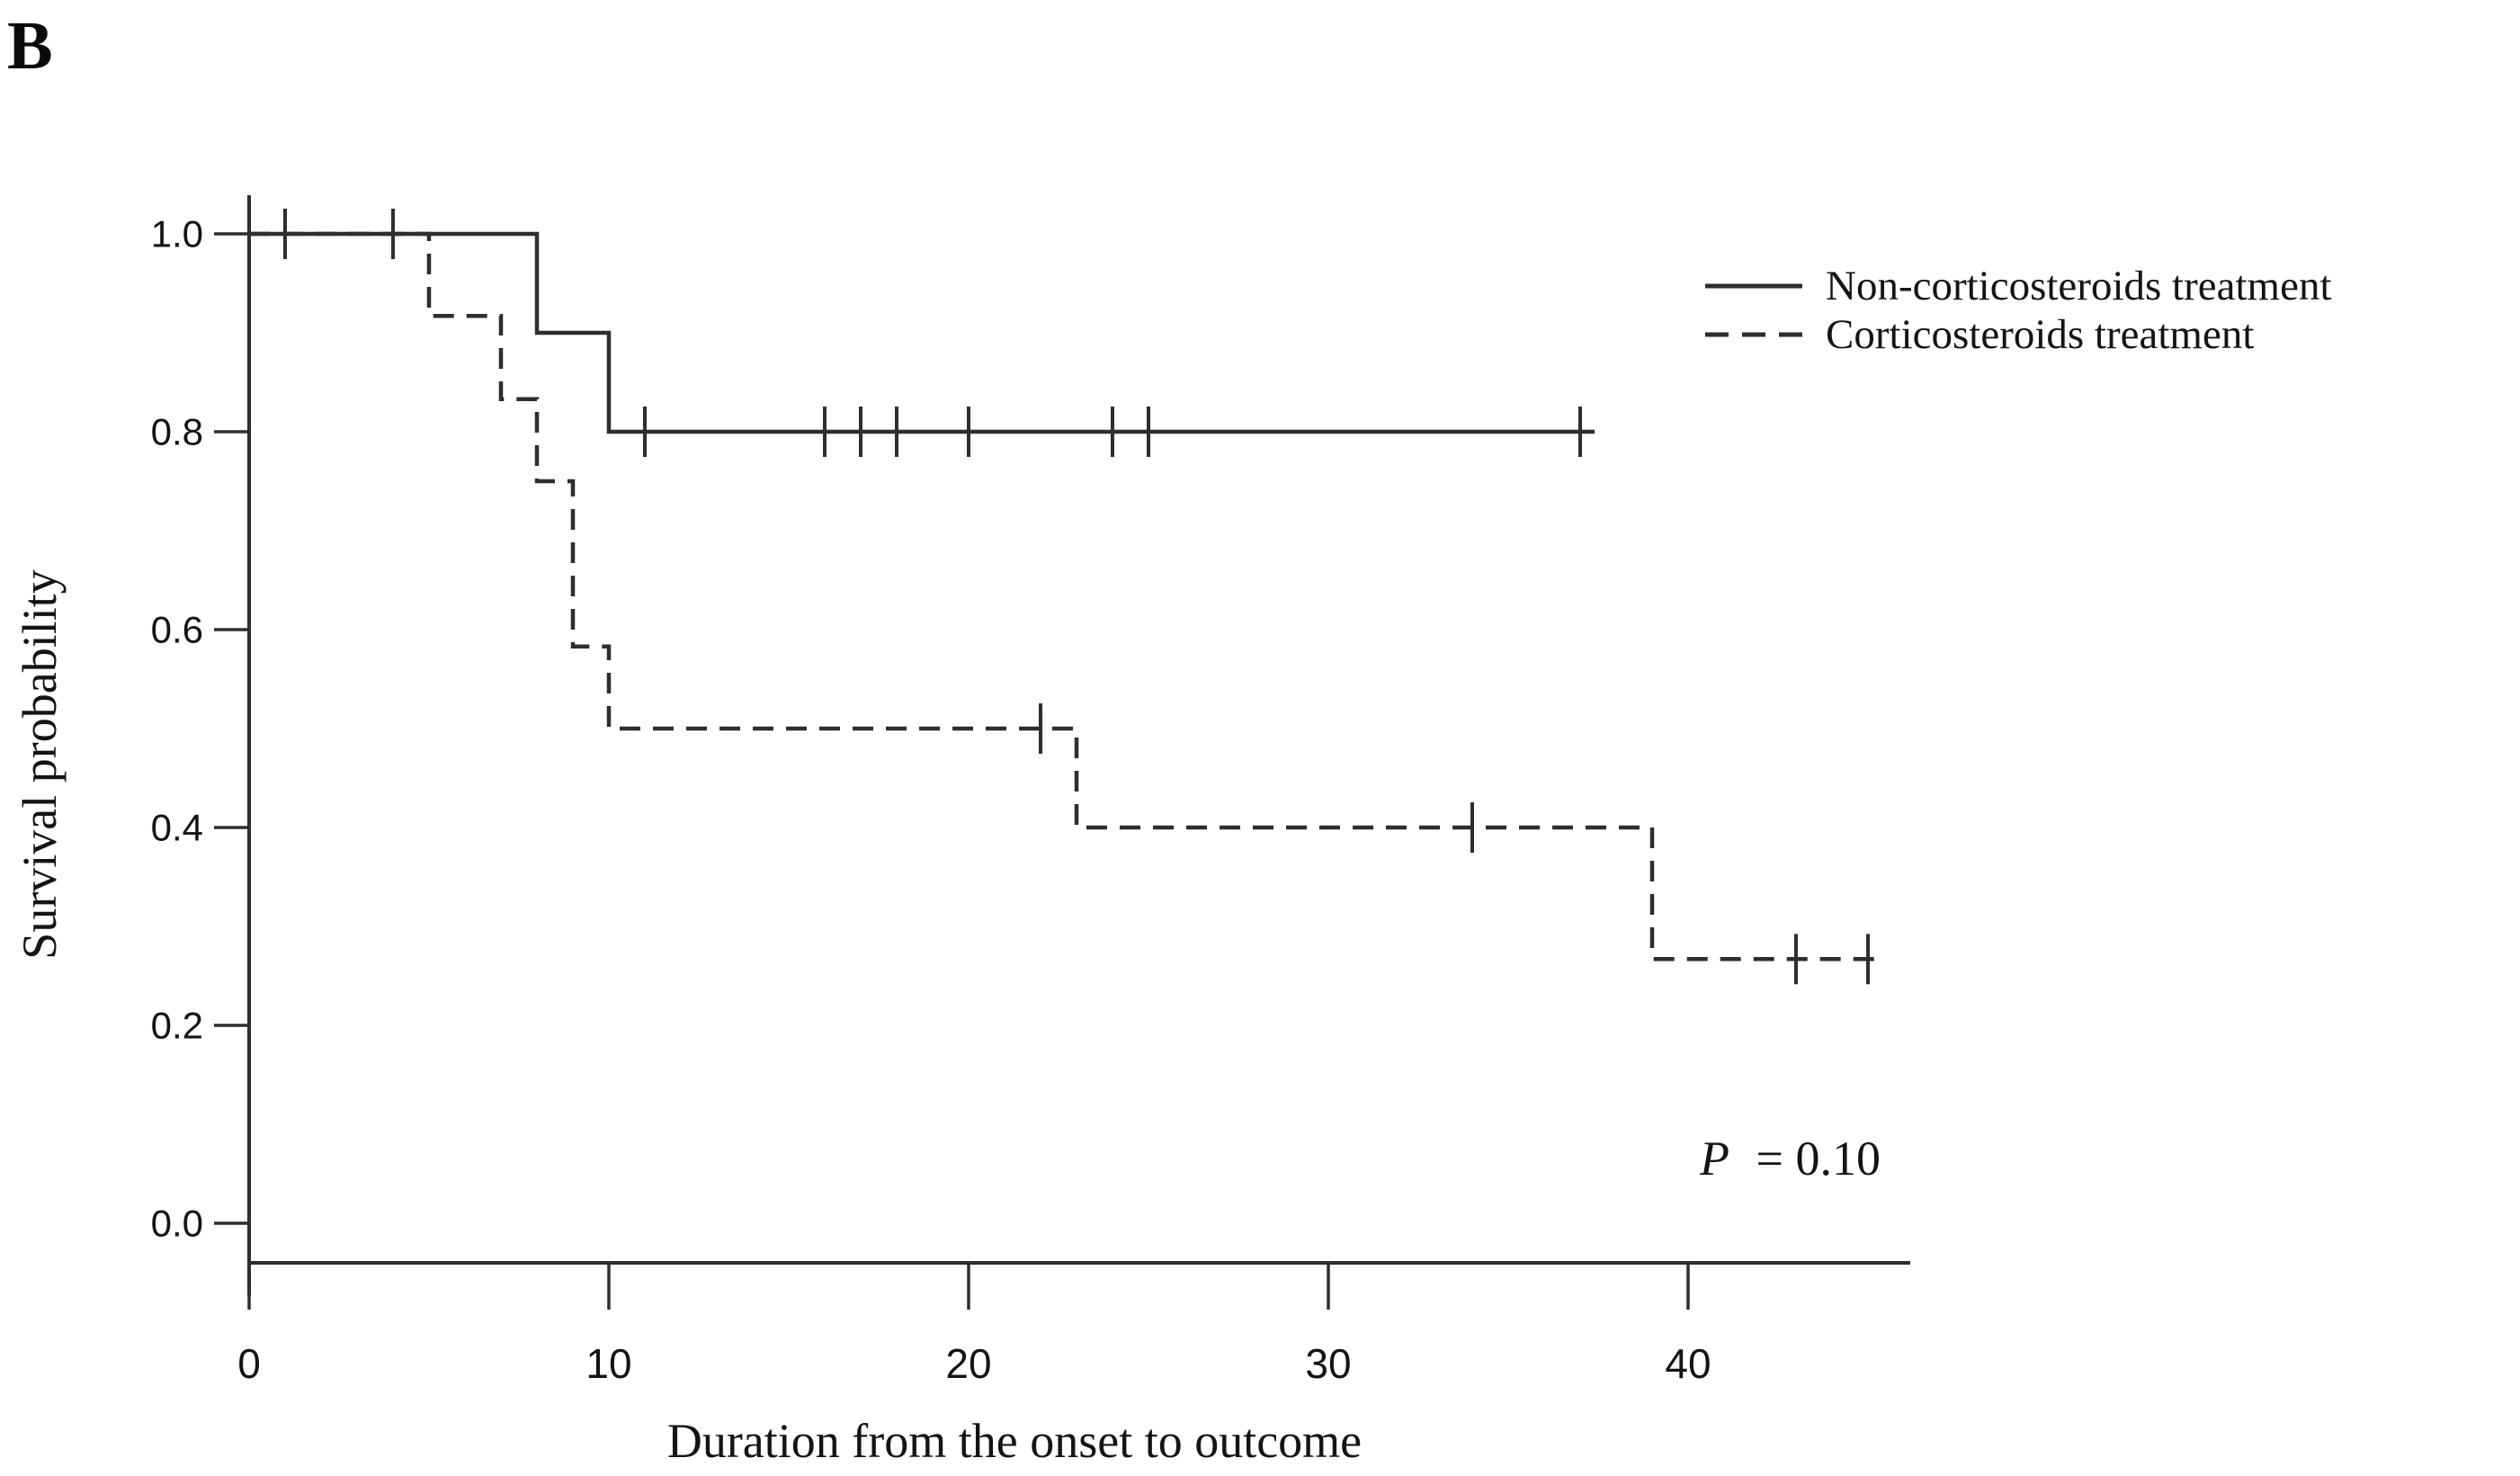 Image resolution: width=2520 pixels, height=1476 pixels. What do you see at coordinates (1714, 1158) in the screenshot?
I see `p-value-symbol: P` at bounding box center [1714, 1158].